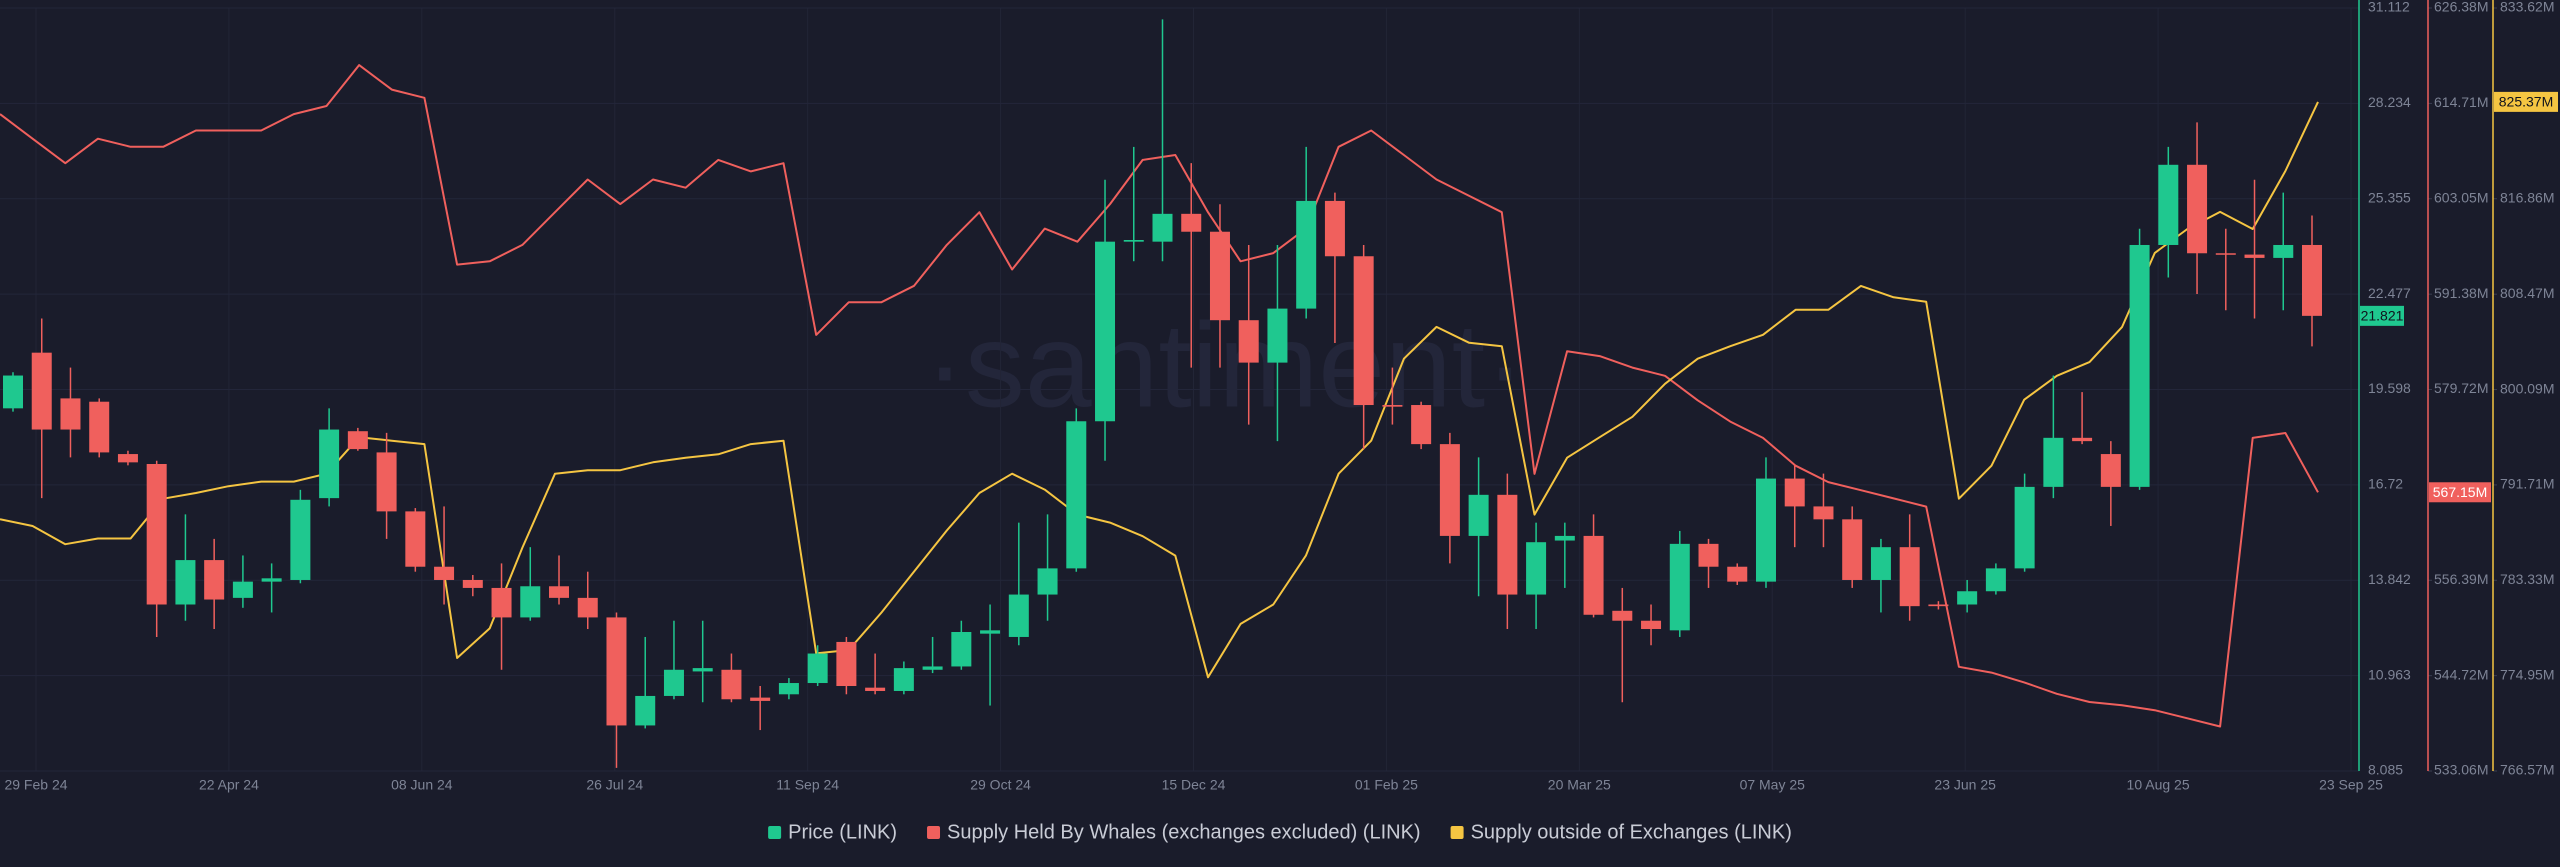 This screenshot has width=2560, height=867. What do you see at coordinates (2527, 674) in the screenshot?
I see `y-tick-label: 774.95M` at bounding box center [2527, 674].